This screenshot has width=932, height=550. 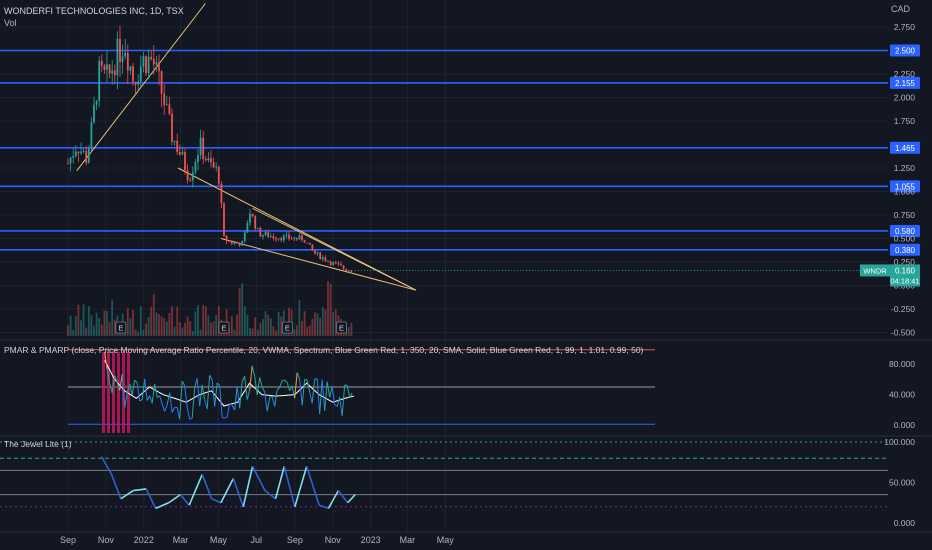 I want to click on x-tick-label: May, so click(x=219, y=540).